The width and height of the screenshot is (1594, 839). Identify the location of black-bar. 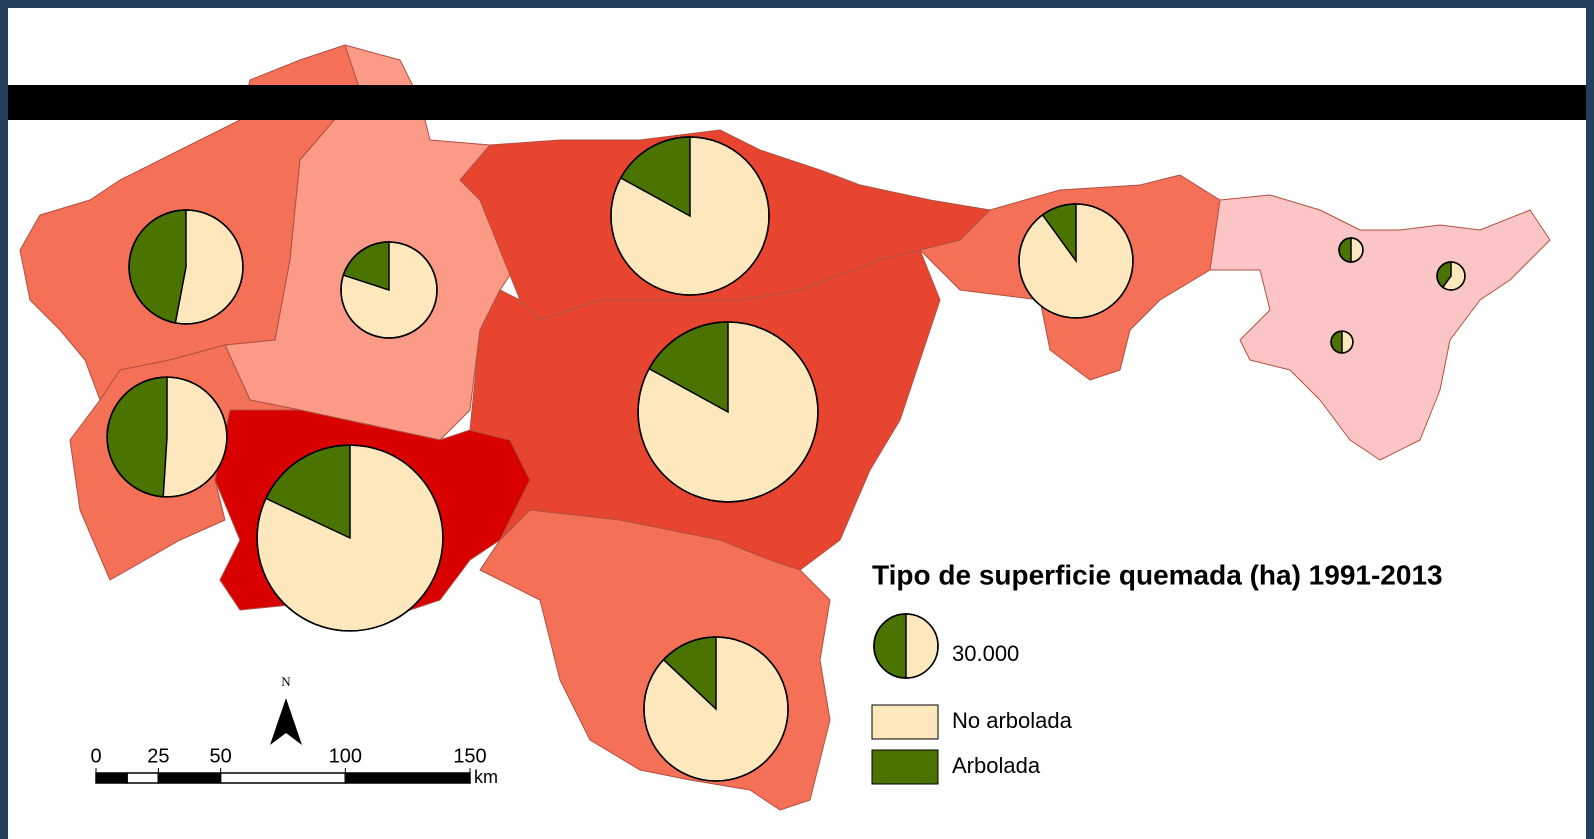
(797, 102).